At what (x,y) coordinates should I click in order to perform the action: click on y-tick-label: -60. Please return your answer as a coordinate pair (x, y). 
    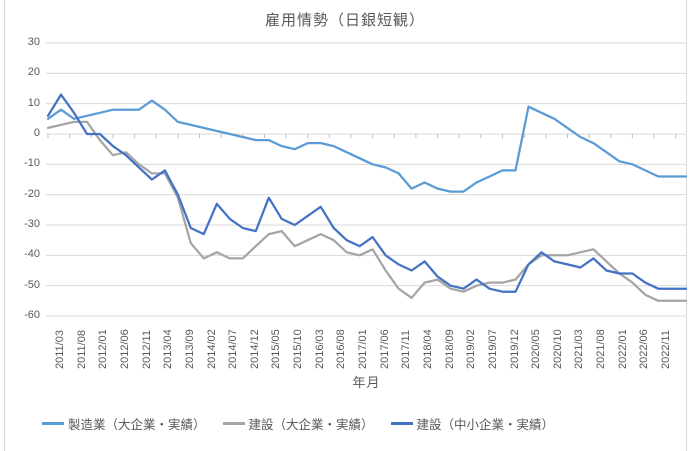
    Looking at the image, I should click on (32, 315).